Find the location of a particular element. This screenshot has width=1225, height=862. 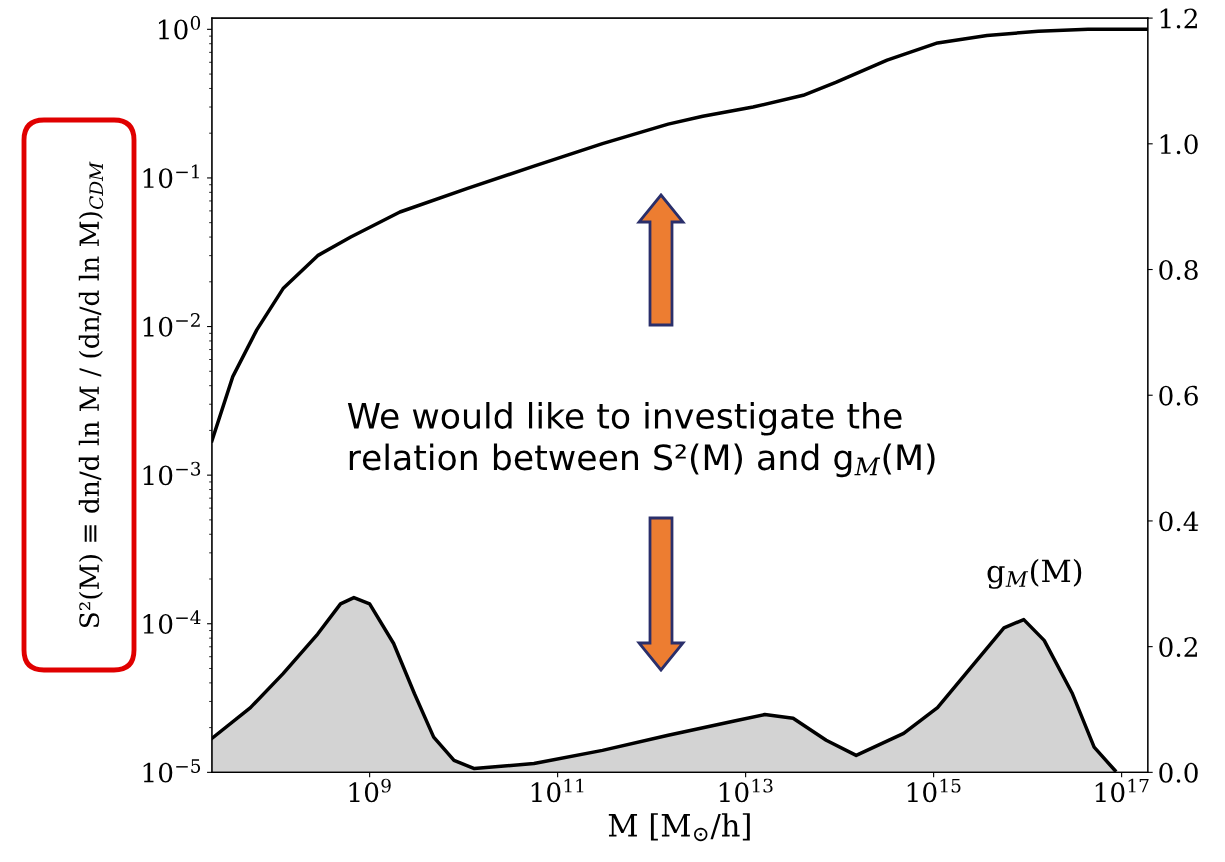

y-tick-label: 10$^{−5}$ is located at coordinates (172, 771).